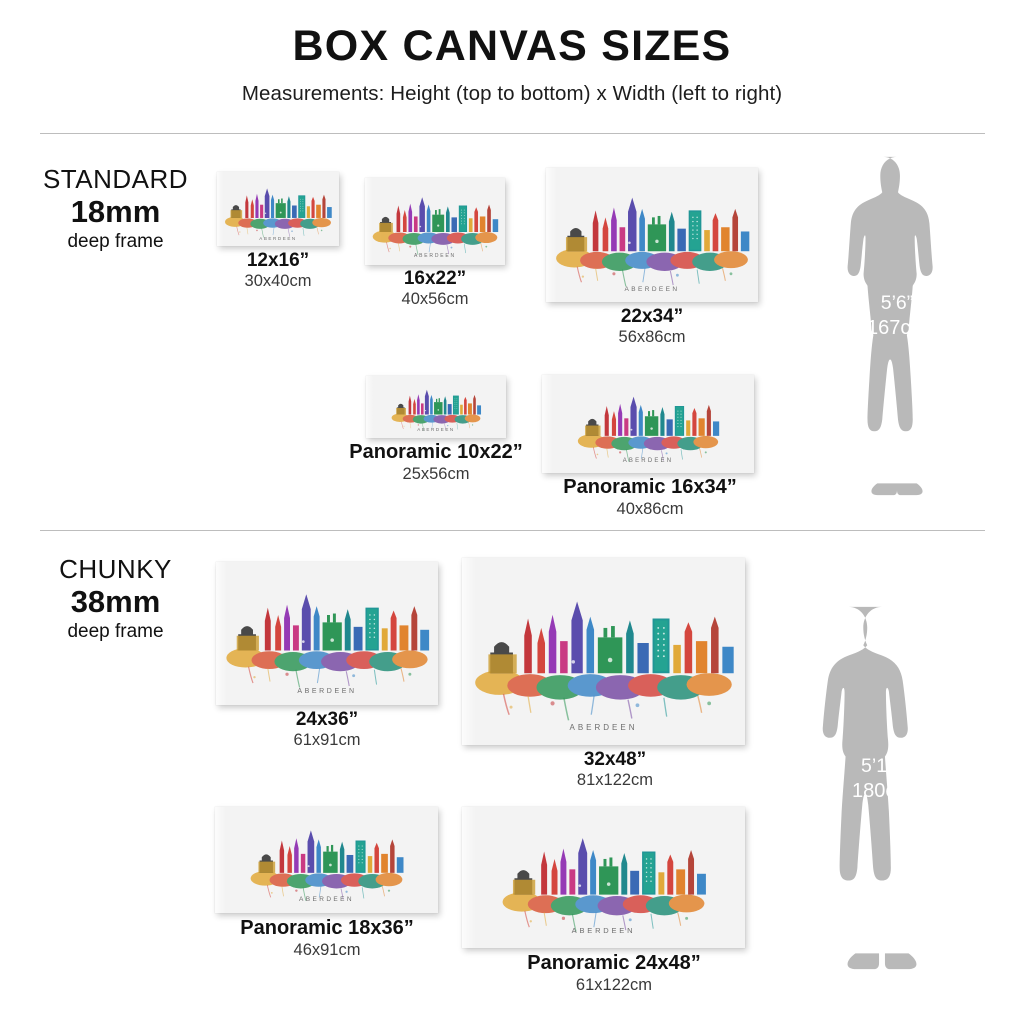  I want to click on caption-32x48: 32x48” 81x122cm, so click(615, 769).